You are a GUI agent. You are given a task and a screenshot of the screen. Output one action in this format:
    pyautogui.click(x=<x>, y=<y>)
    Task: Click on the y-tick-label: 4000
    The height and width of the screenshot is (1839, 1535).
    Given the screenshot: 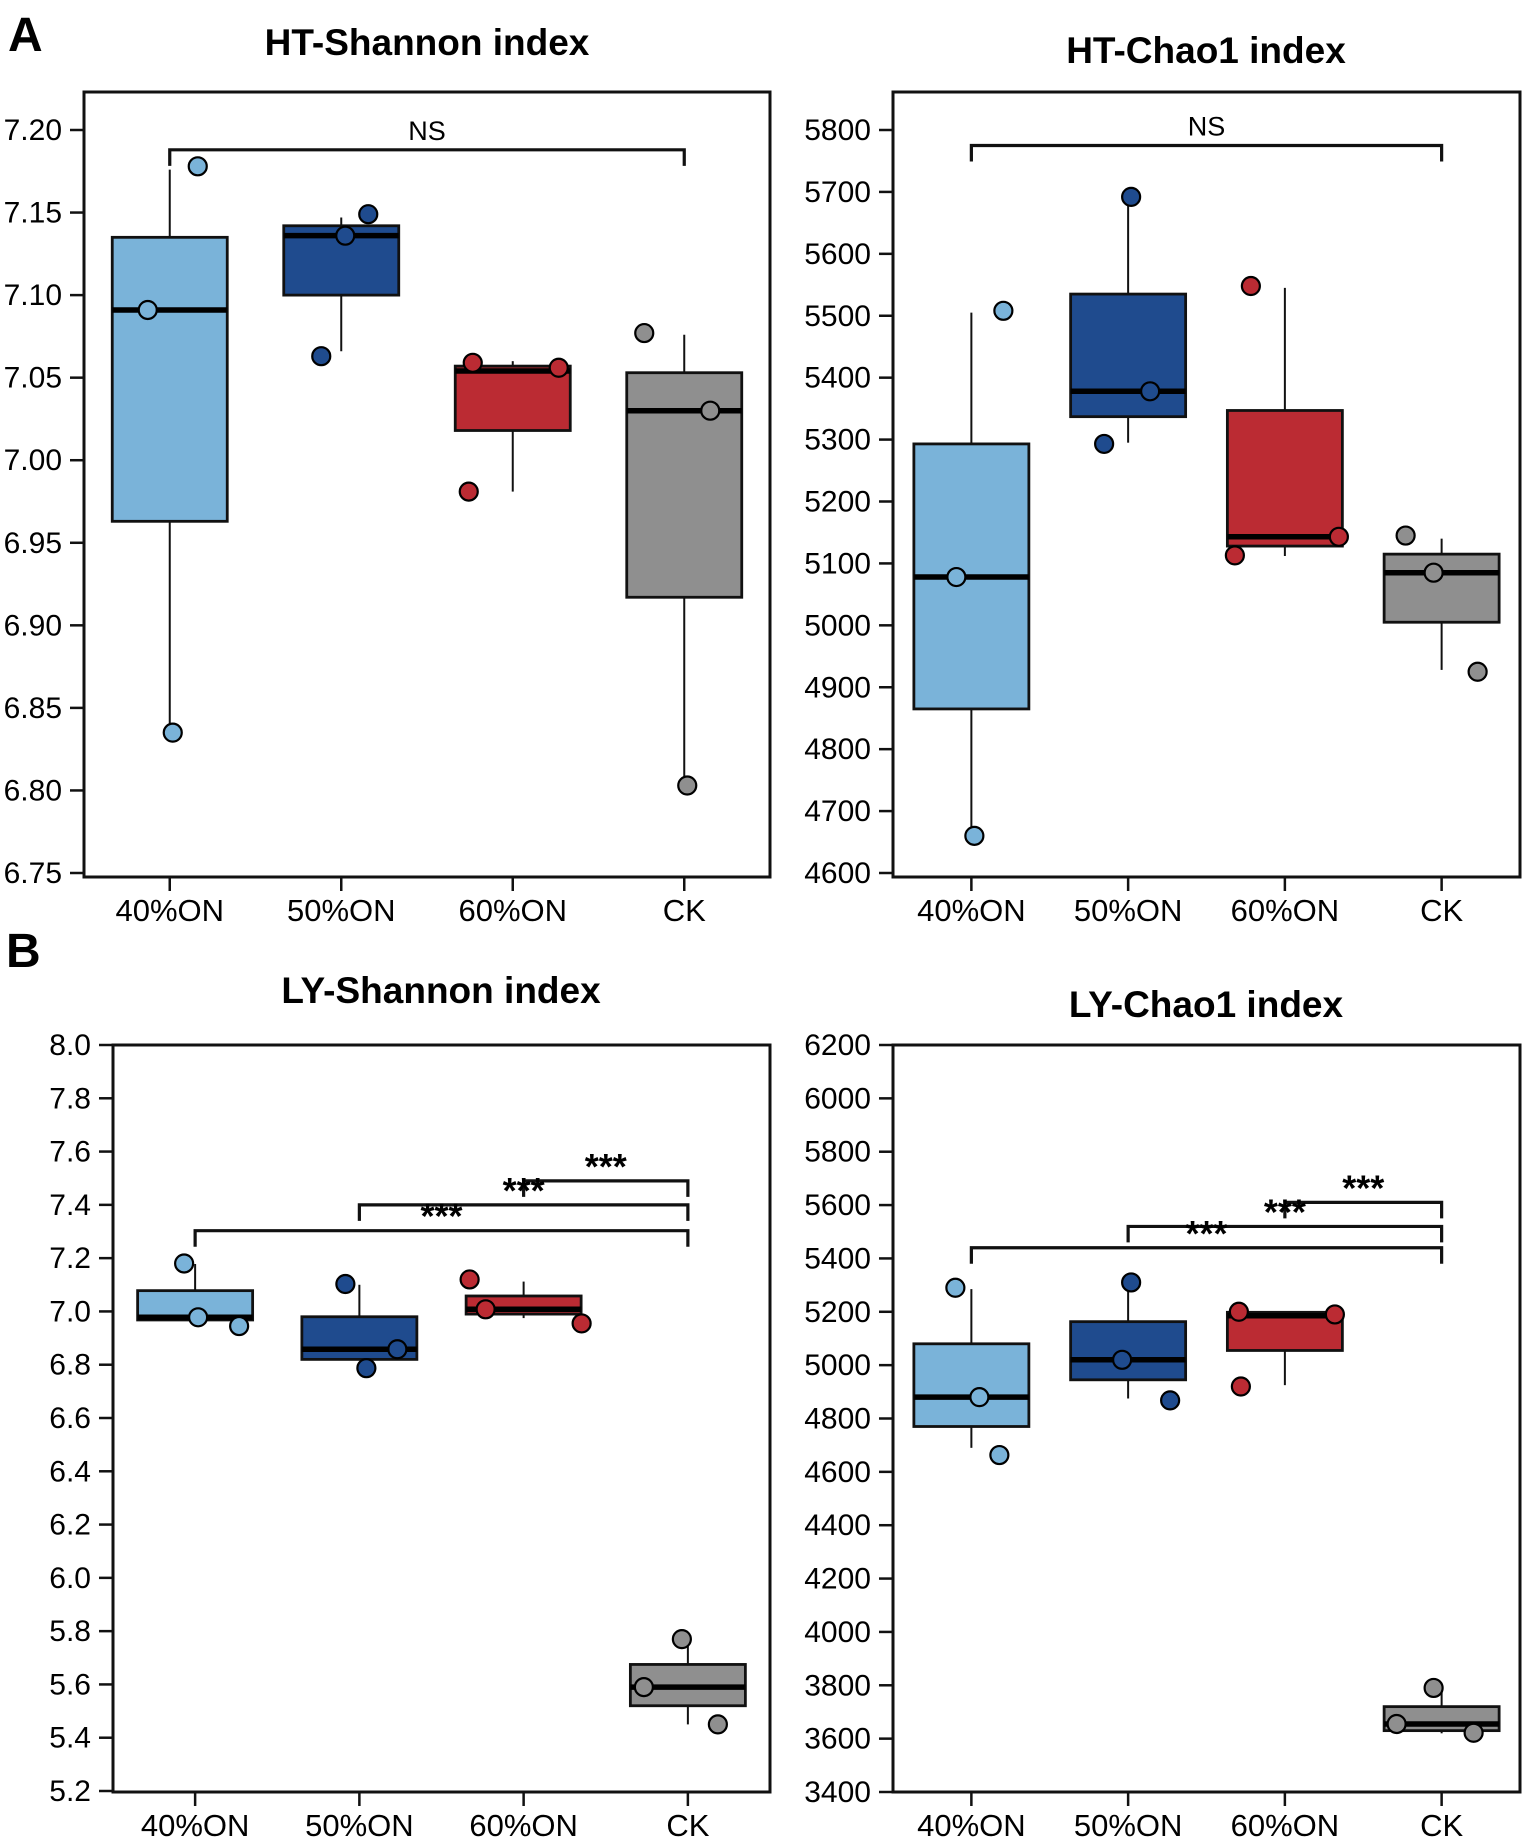 What is the action you would take?
    pyautogui.click(x=837, y=1632)
    